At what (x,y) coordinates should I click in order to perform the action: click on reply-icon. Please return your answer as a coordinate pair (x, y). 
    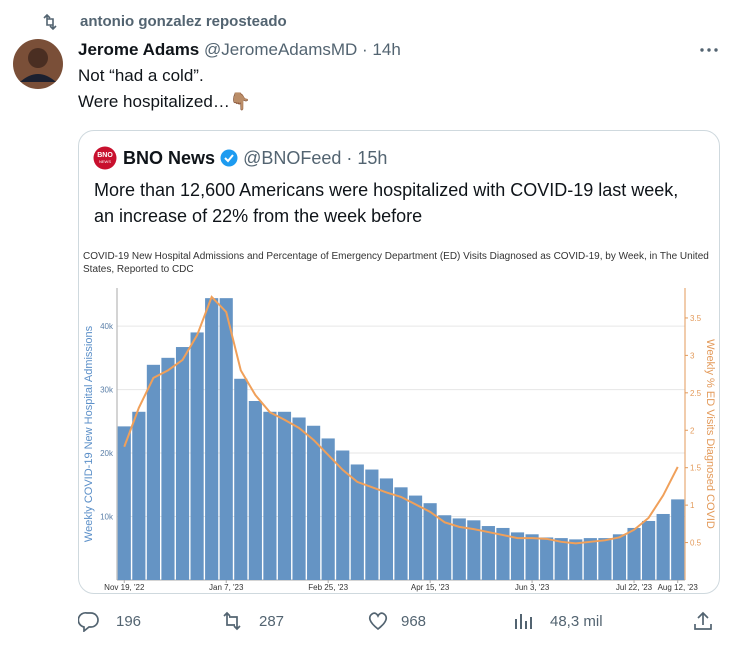
    Looking at the image, I should click on (89, 621).